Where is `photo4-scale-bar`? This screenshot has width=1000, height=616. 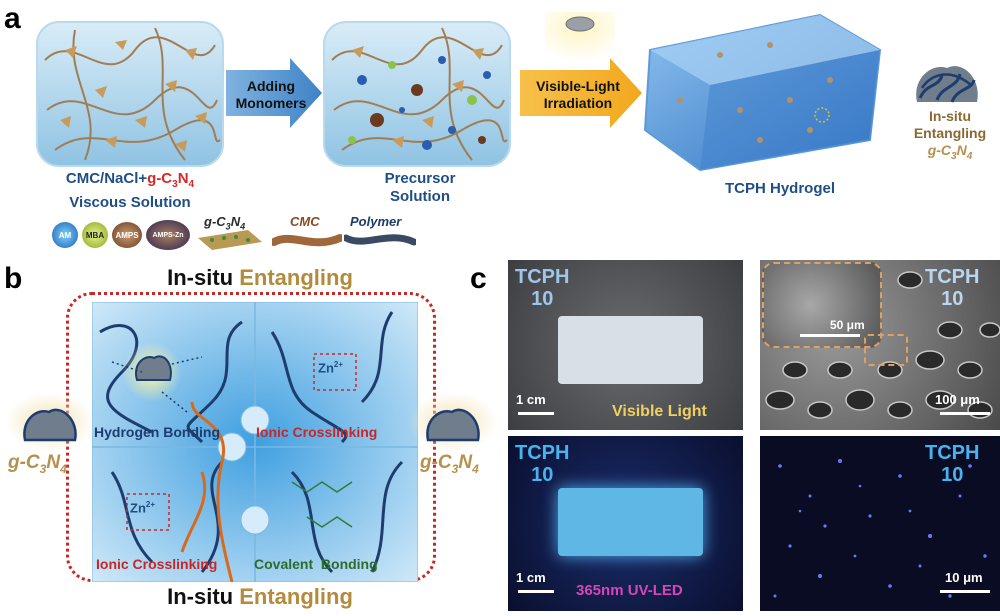 photo4-scale-bar is located at coordinates (965, 591).